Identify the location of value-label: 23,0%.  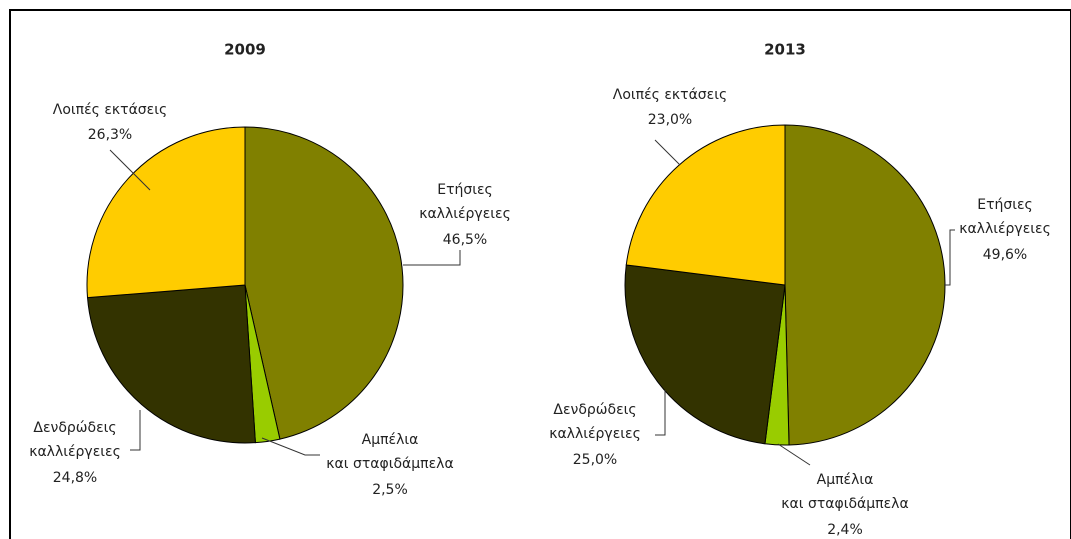
(670, 120).